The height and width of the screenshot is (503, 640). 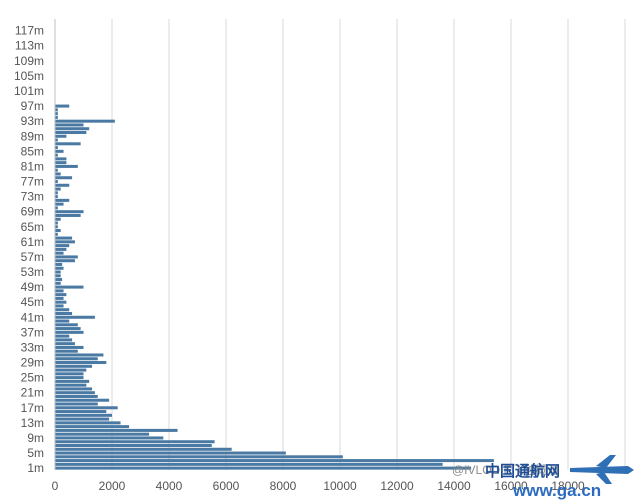 What do you see at coordinates (112, 486) in the screenshot?
I see `x-tick-label: 2000` at bounding box center [112, 486].